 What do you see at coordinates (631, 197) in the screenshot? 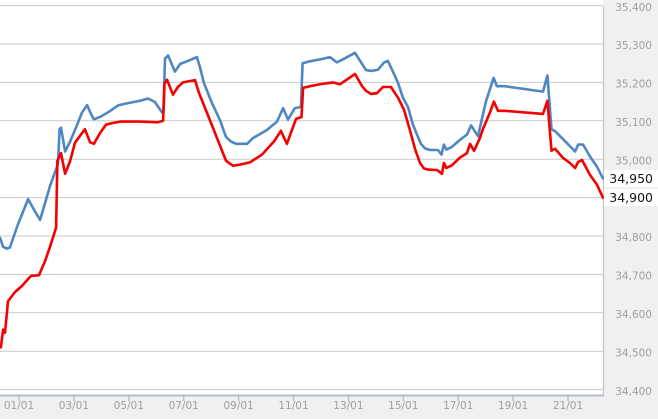
I see `current-value-label-red: 34,900` at bounding box center [631, 197].